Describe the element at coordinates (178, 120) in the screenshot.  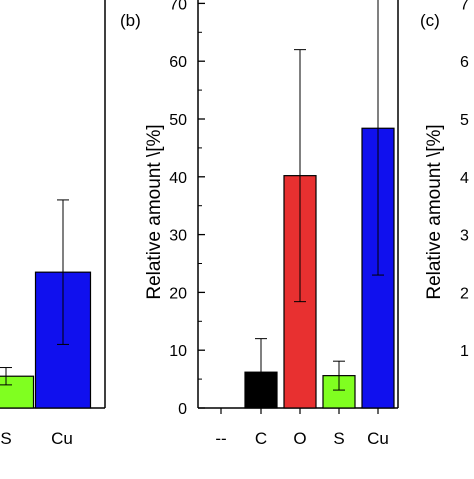
I see `panel-b-ytick-label-50: 50` at that location.